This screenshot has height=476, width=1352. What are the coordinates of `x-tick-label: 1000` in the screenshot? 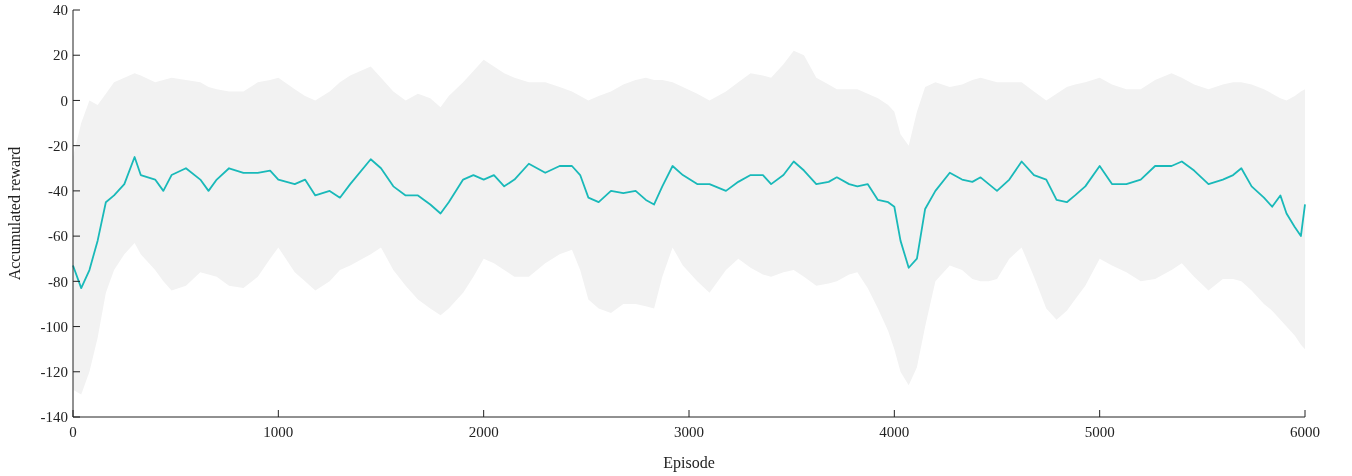 It's located at (278, 432).